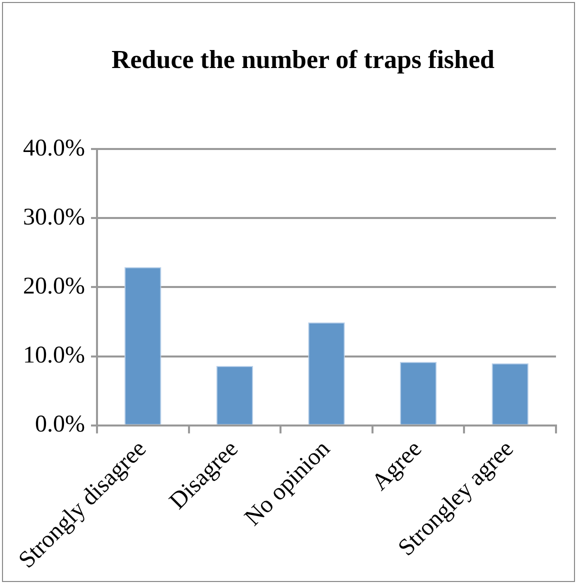 The height and width of the screenshot is (586, 579). Describe the element at coordinates (53, 286) in the screenshot. I see `y-tick-label: 20.0%` at that location.